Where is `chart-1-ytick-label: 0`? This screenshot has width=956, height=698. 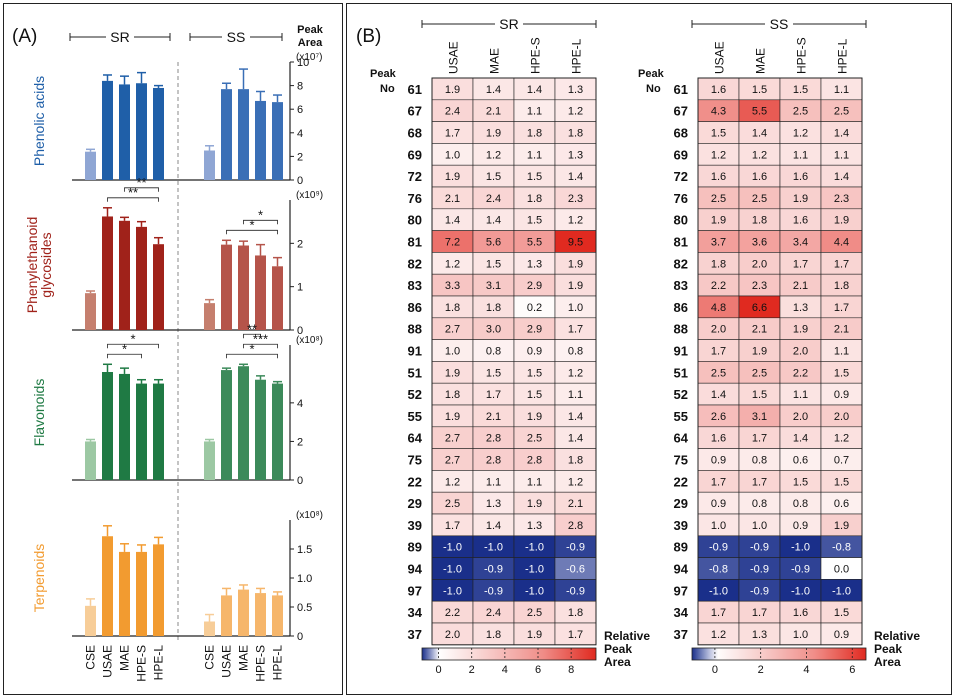 chart-1-ytick-label: 0 is located at coordinates (300, 181).